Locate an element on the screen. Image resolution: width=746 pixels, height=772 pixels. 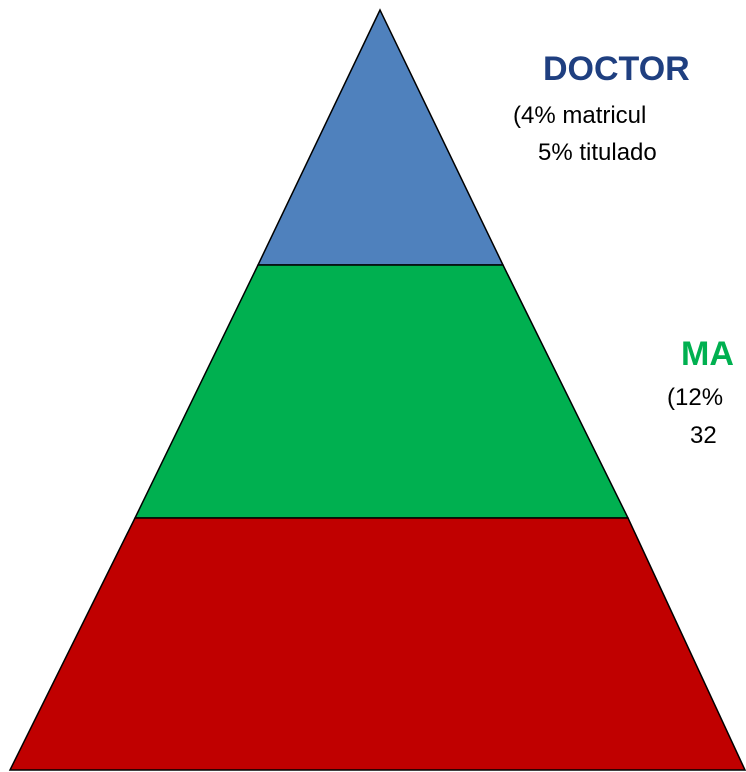
level-line: 5% titulado is located at coordinates (597, 152).